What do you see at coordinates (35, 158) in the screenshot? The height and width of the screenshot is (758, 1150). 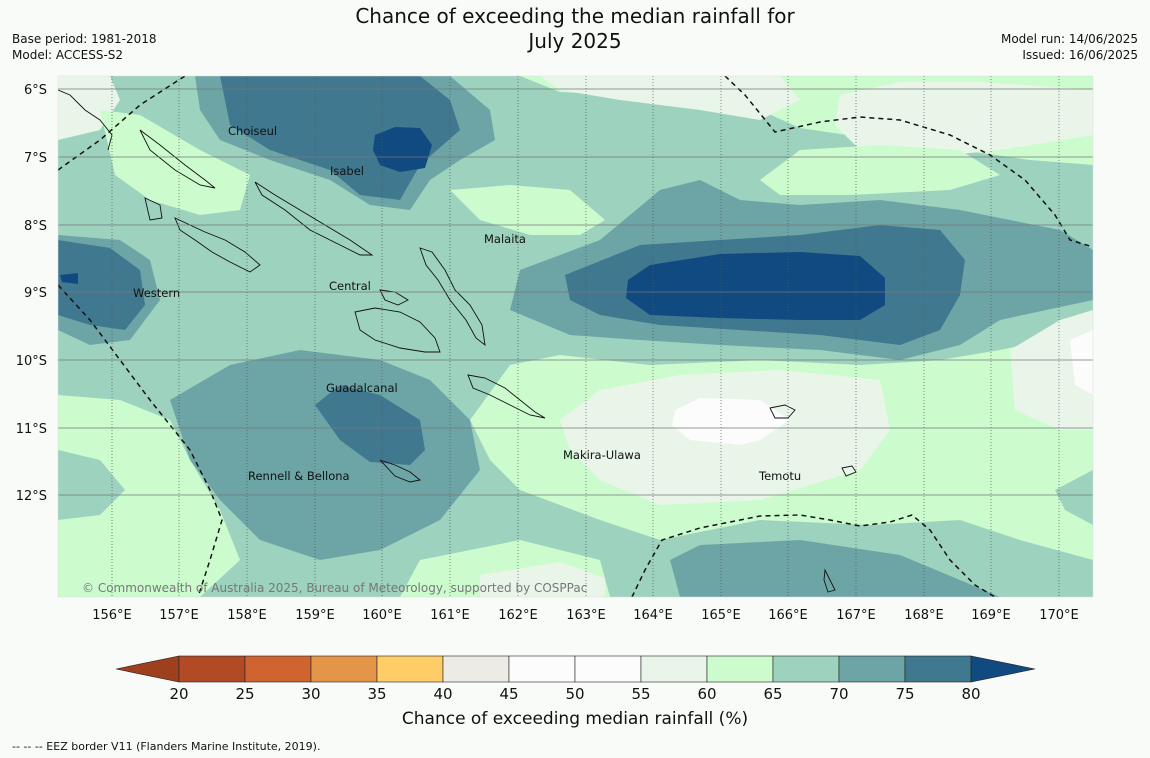 I see `lat-label: 7°S` at bounding box center [35, 158].